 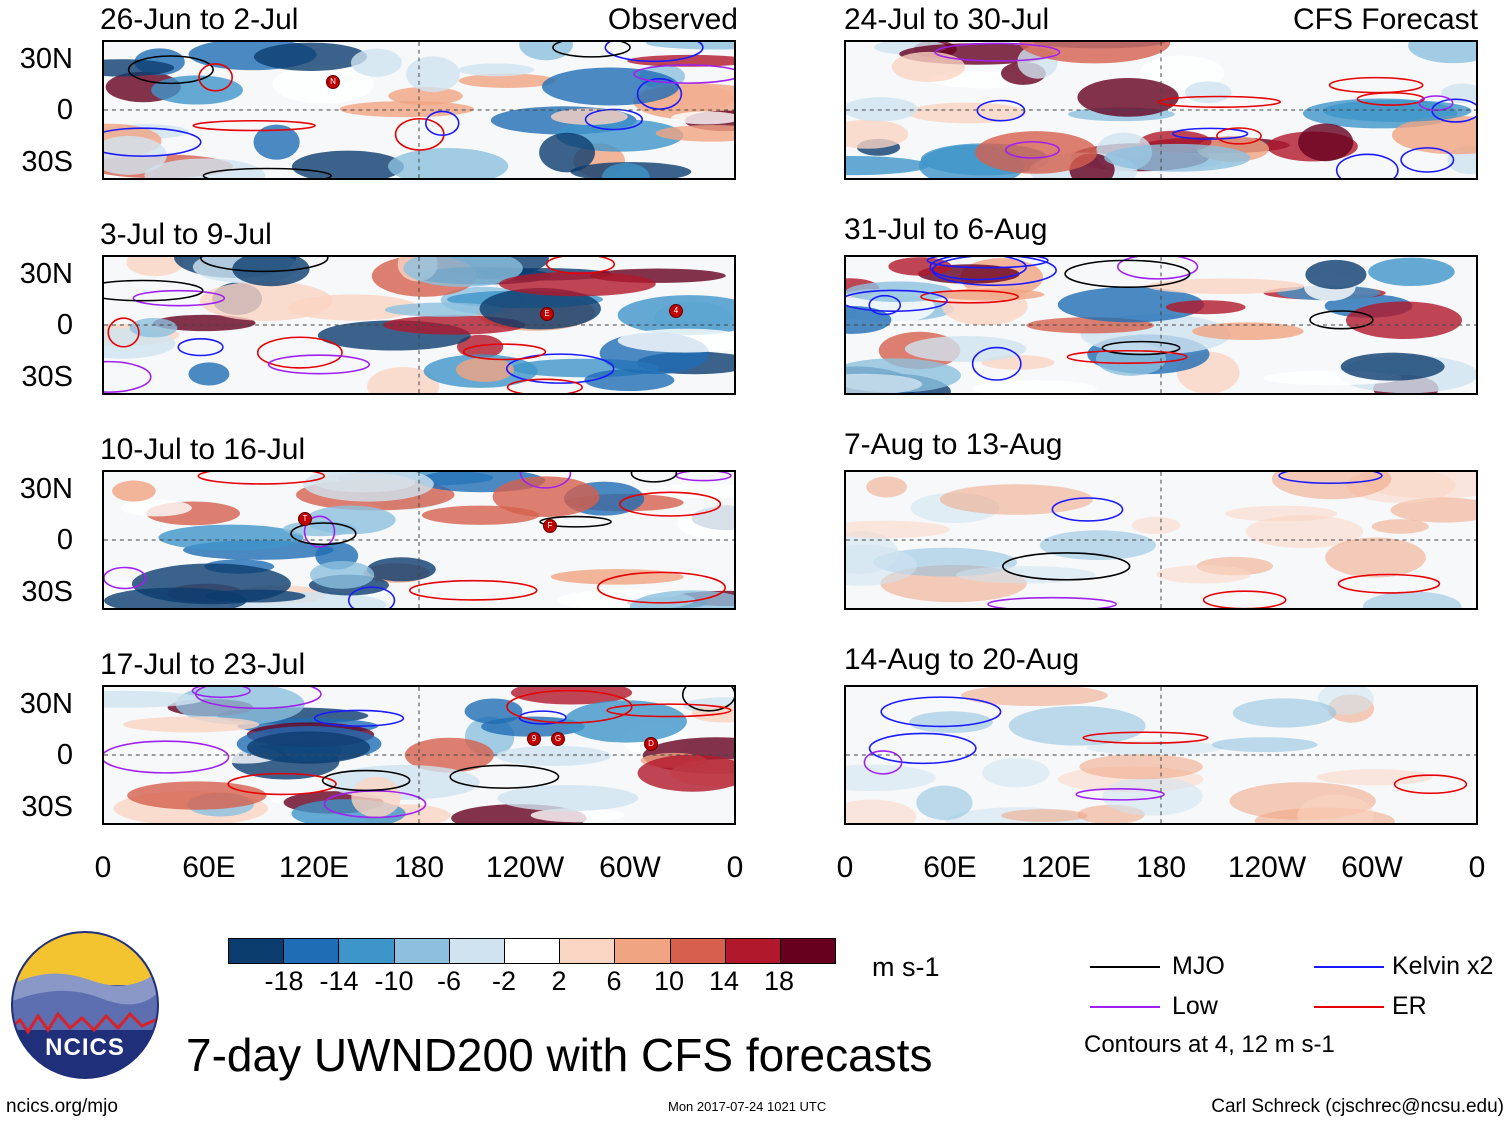 What do you see at coordinates (1125, 1007) in the screenshot?
I see `legend-line-low` at bounding box center [1125, 1007].